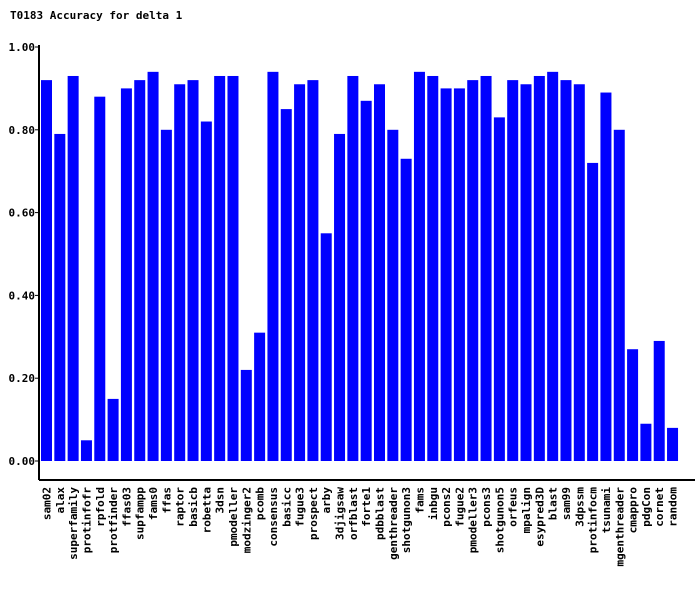 This screenshot has height=590, width=700. I want to click on x-tick-label: pmodeller3, so click(473, 520).